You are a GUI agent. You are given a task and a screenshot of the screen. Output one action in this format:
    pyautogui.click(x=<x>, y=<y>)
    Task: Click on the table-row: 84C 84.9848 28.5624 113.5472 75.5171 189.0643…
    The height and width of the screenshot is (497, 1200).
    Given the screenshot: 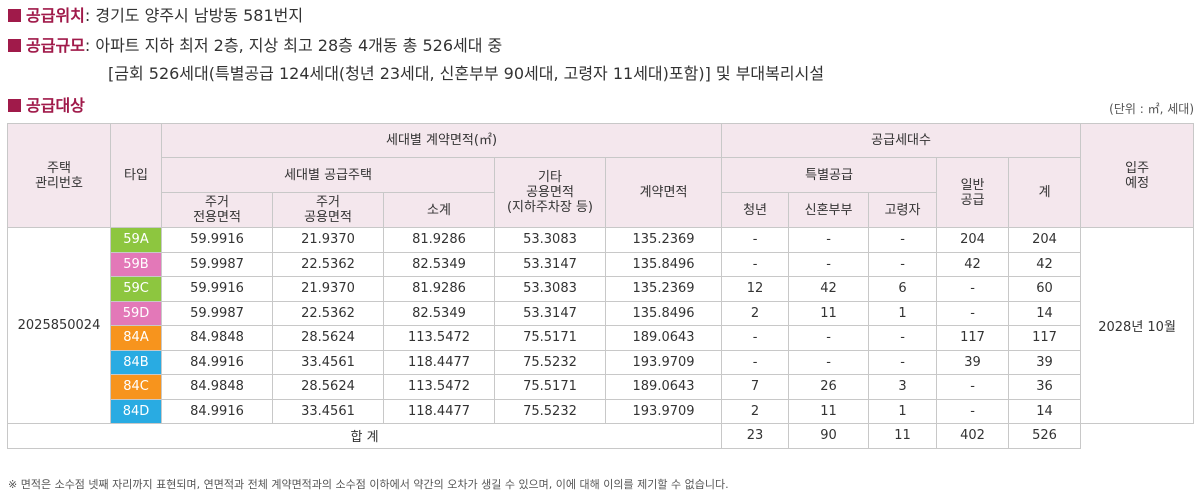 What is the action you would take?
    pyautogui.click(x=601, y=387)
    